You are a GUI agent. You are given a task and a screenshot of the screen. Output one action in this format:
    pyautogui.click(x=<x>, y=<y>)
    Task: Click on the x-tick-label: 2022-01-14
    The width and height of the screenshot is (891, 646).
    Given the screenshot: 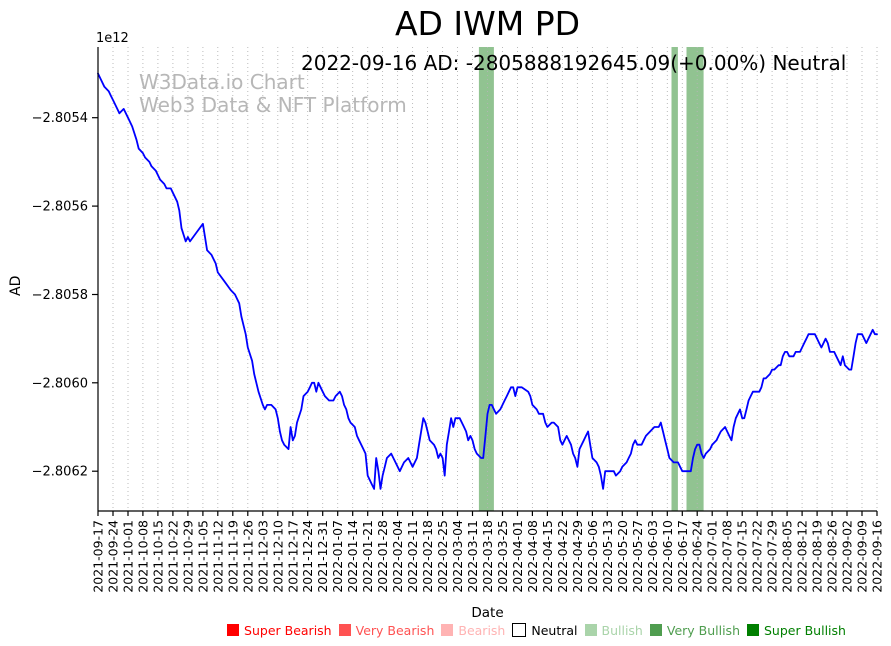 What is the action you would take?
    pyautogui.click(x=352, y=556)
    